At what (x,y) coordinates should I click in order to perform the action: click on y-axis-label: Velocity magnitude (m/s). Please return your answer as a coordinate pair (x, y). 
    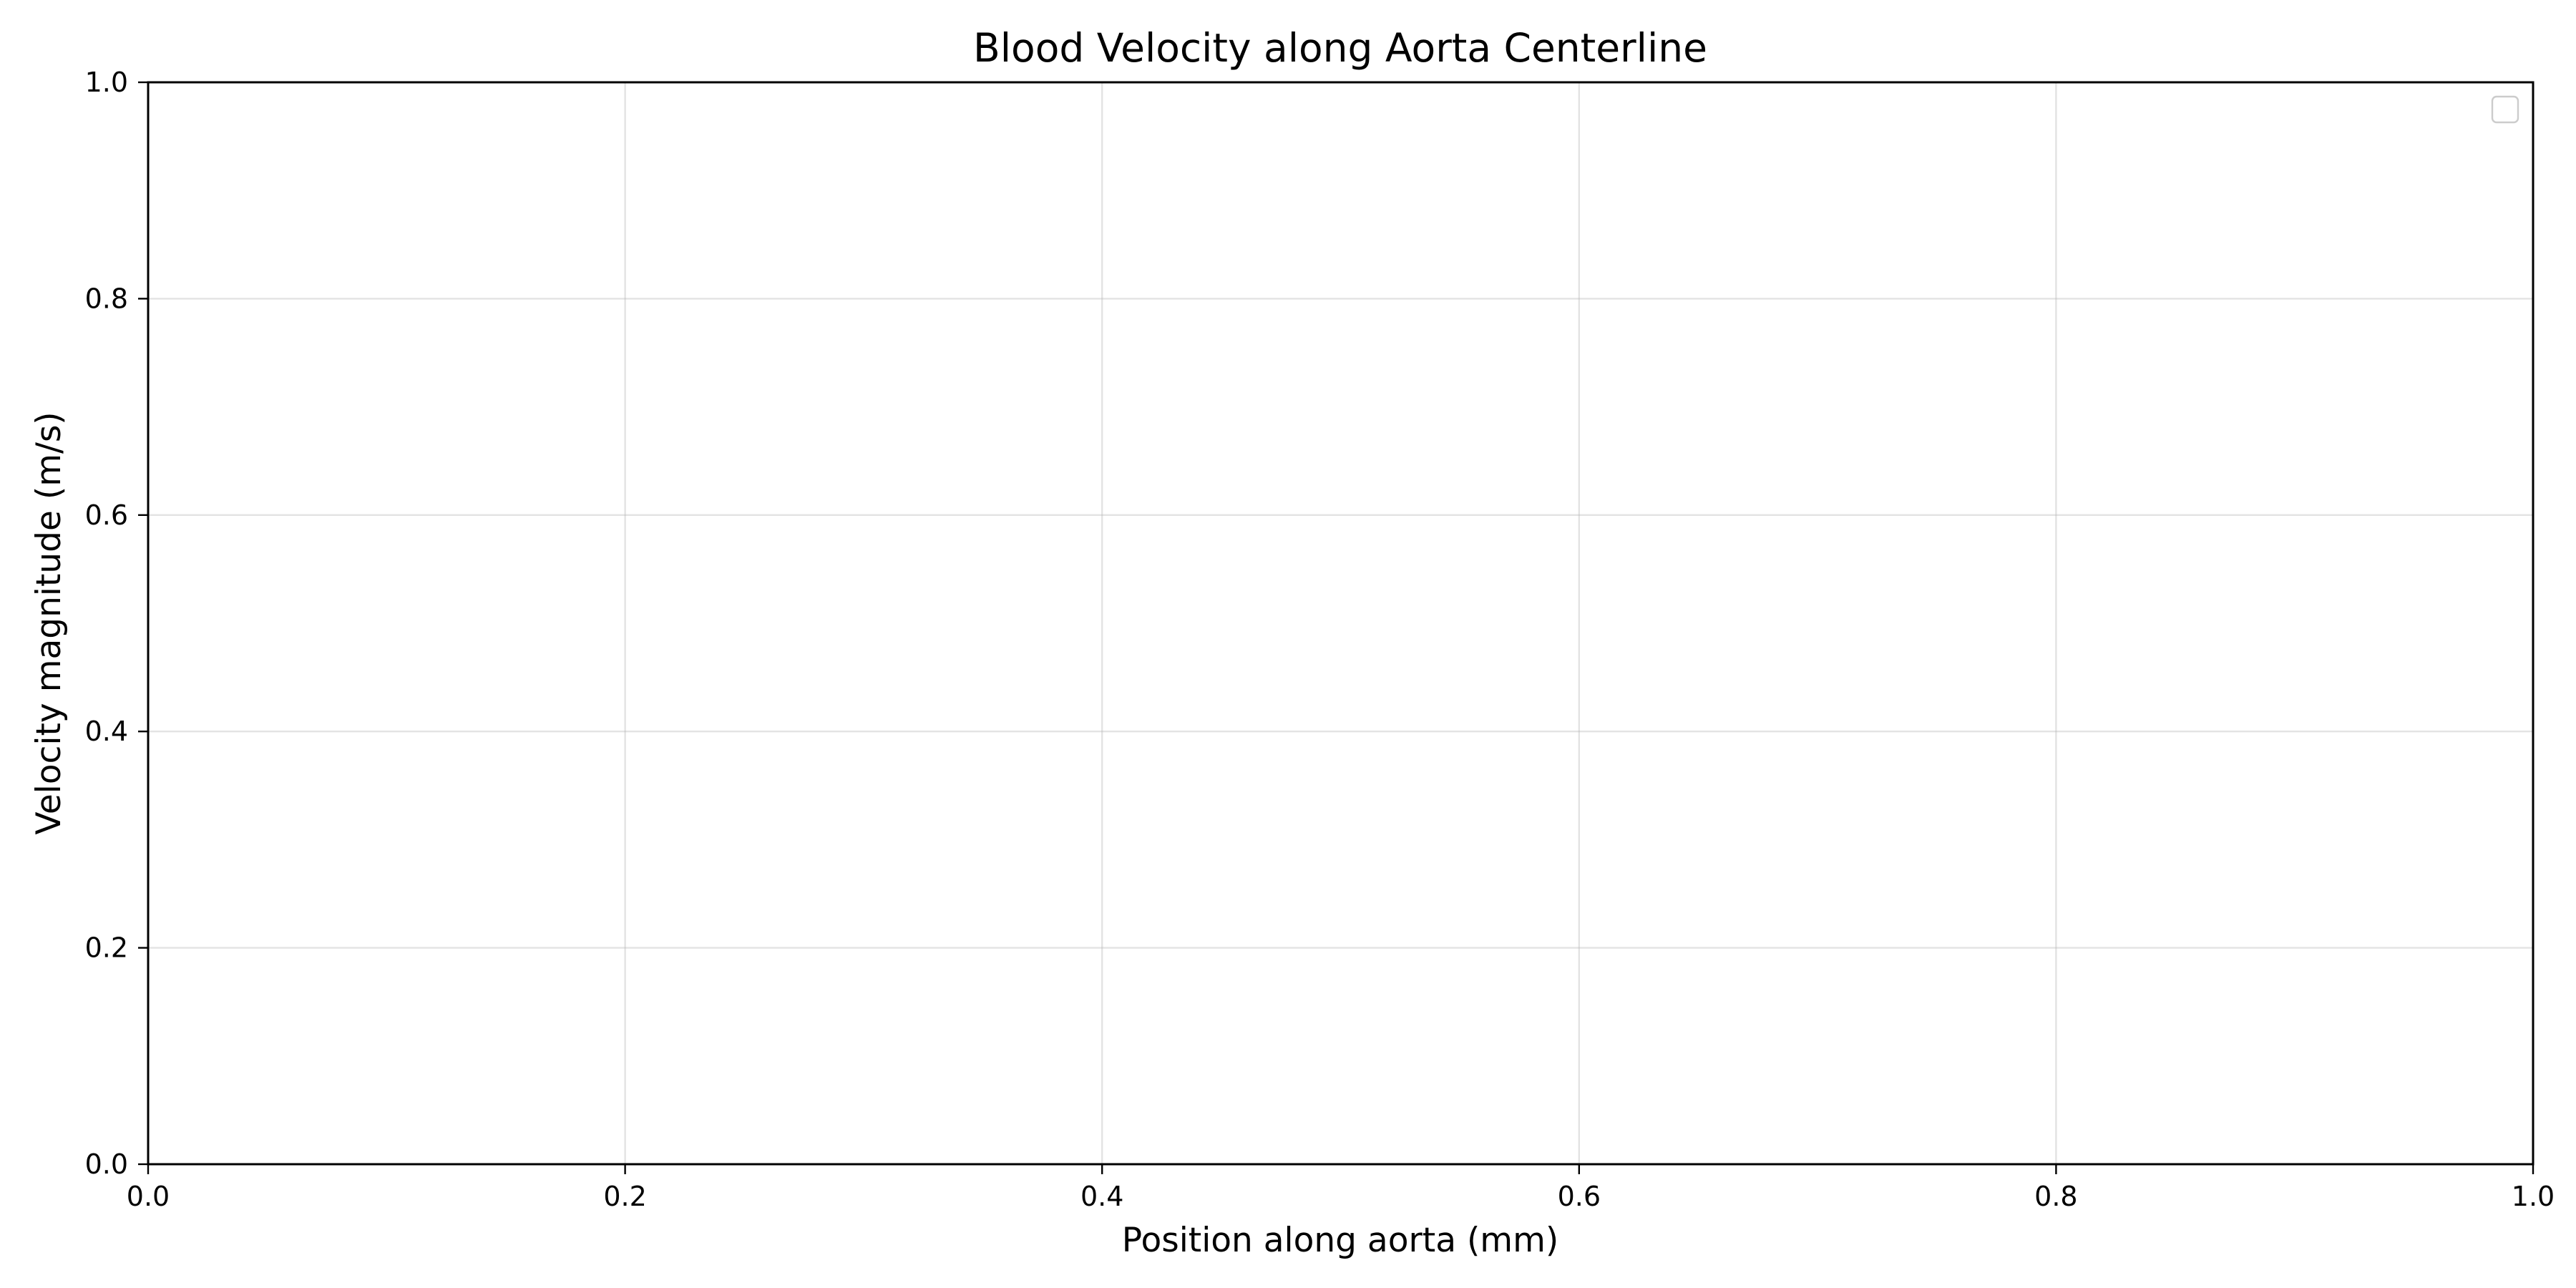
    Looking at the image, I should click on (49, 622).